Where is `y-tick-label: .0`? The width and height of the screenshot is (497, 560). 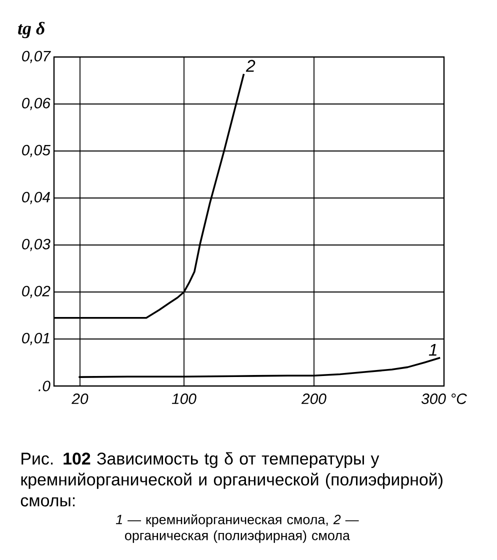 y-tick-label: .0 is located at coordinates (44, 386).